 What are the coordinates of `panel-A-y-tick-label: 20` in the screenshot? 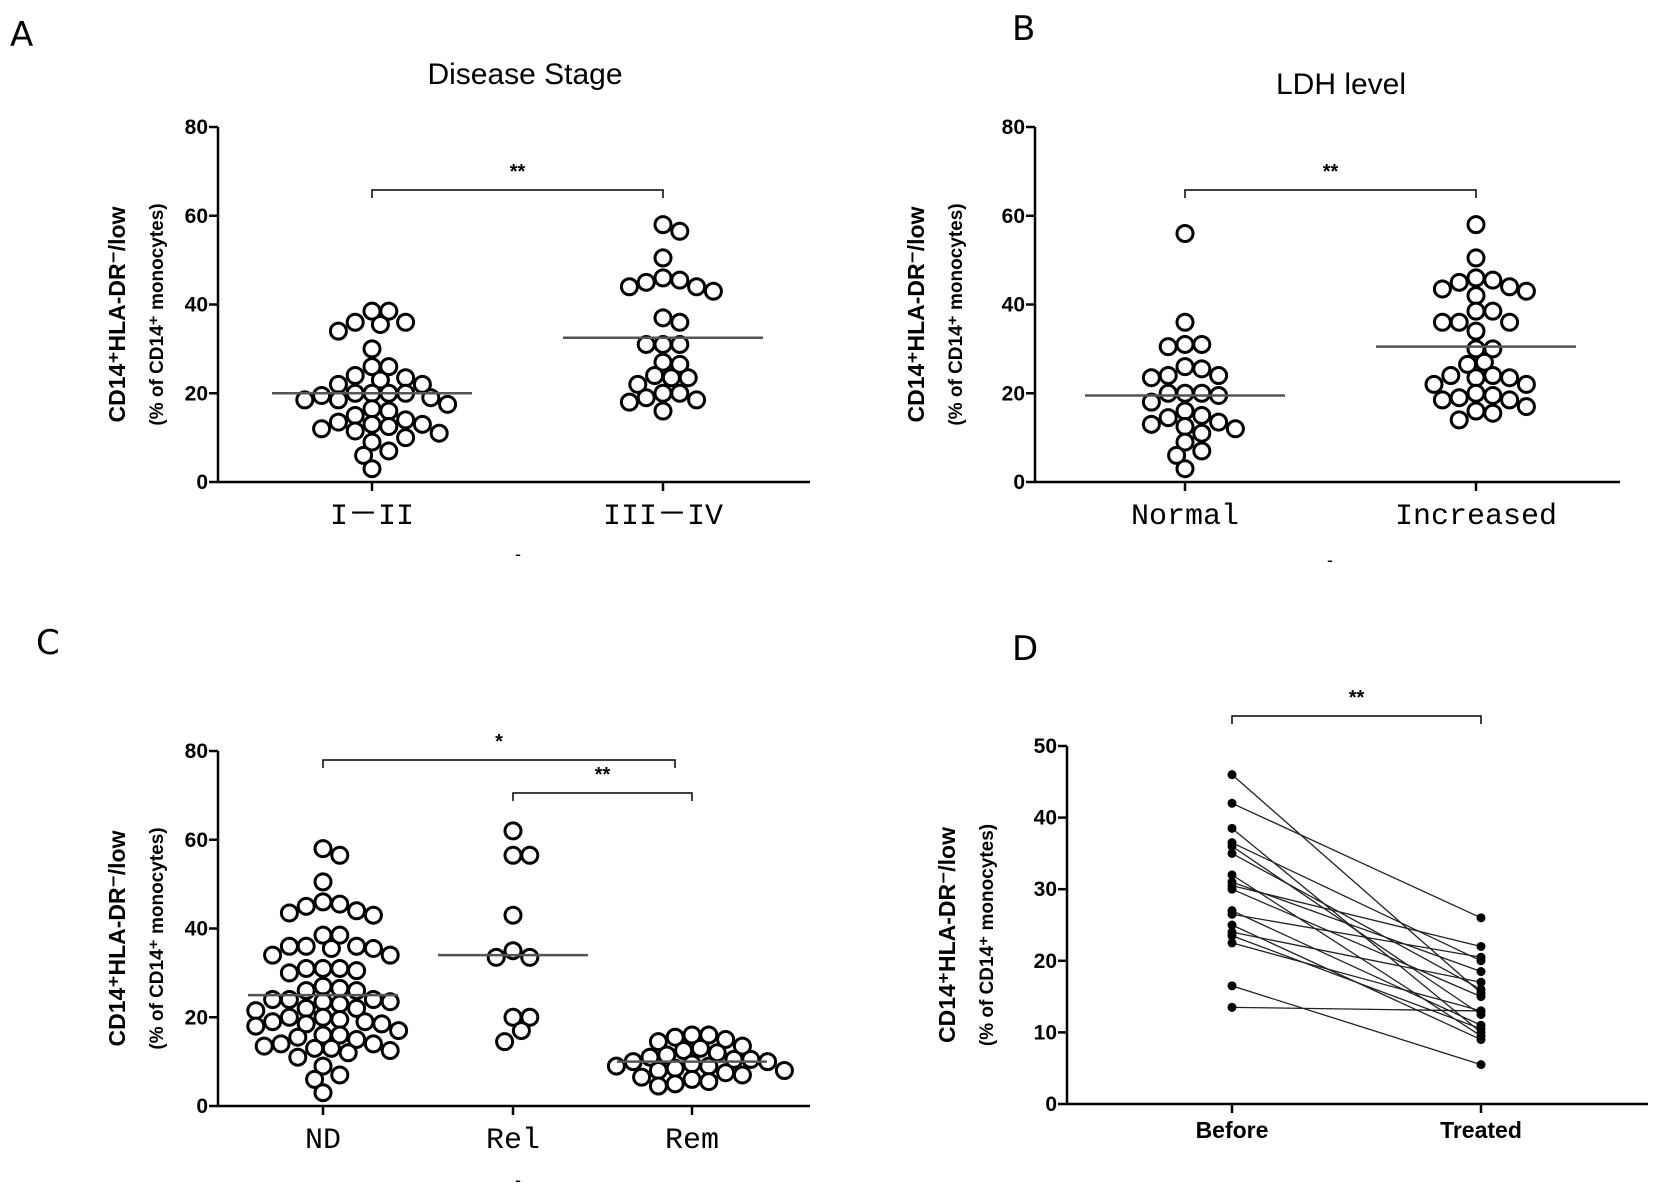 It's located at (196, 393).